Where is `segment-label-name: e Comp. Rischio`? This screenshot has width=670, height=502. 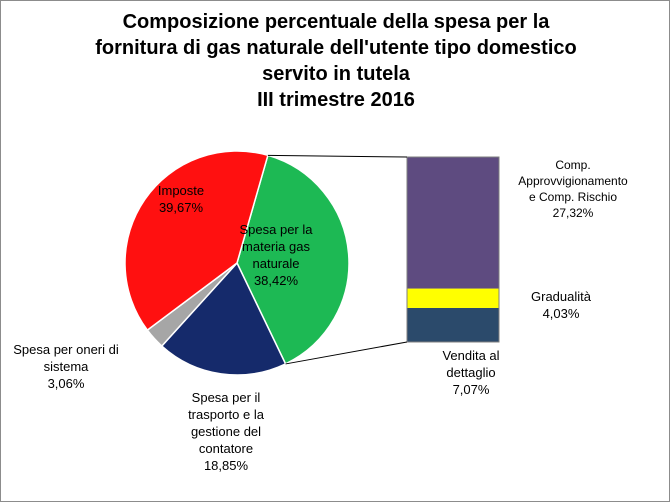
segment-label-name: e Comp. Rischio is located at coordinates (573, 197).